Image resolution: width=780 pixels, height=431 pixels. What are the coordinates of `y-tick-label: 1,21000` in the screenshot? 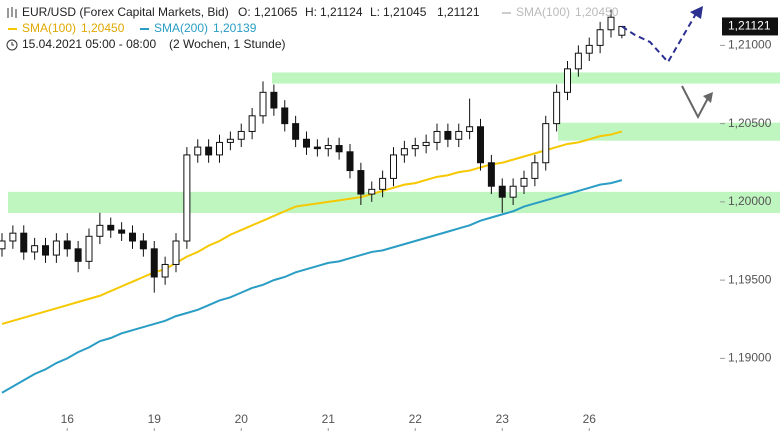 It's located at (750, 45).